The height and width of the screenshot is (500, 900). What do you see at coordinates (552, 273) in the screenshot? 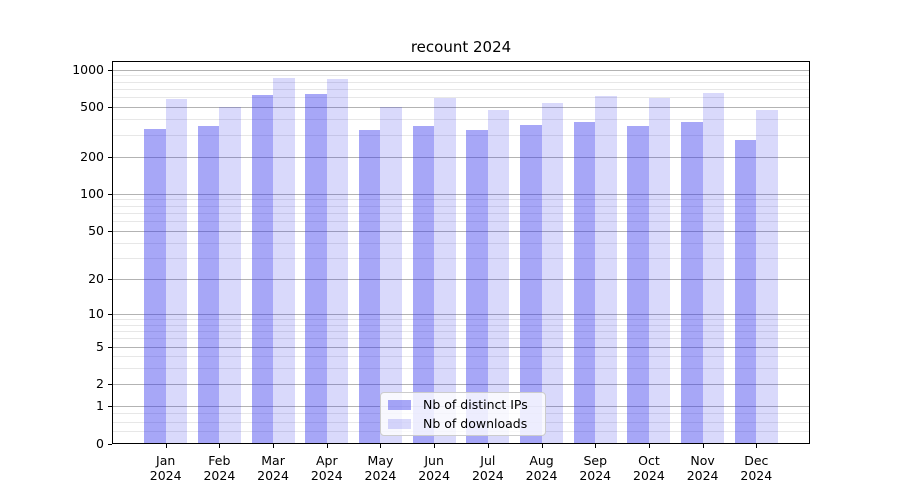
I see `bar-downloads-aug` at bounding box center [552, 273].